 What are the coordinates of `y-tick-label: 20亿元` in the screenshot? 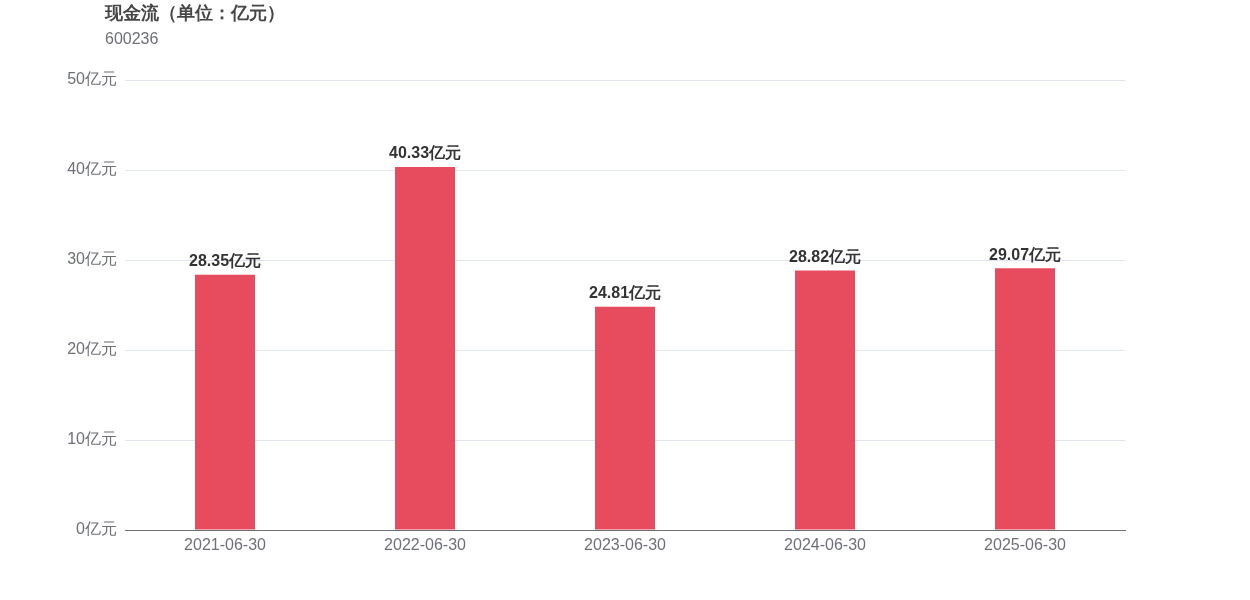 It's located at (92, 349).